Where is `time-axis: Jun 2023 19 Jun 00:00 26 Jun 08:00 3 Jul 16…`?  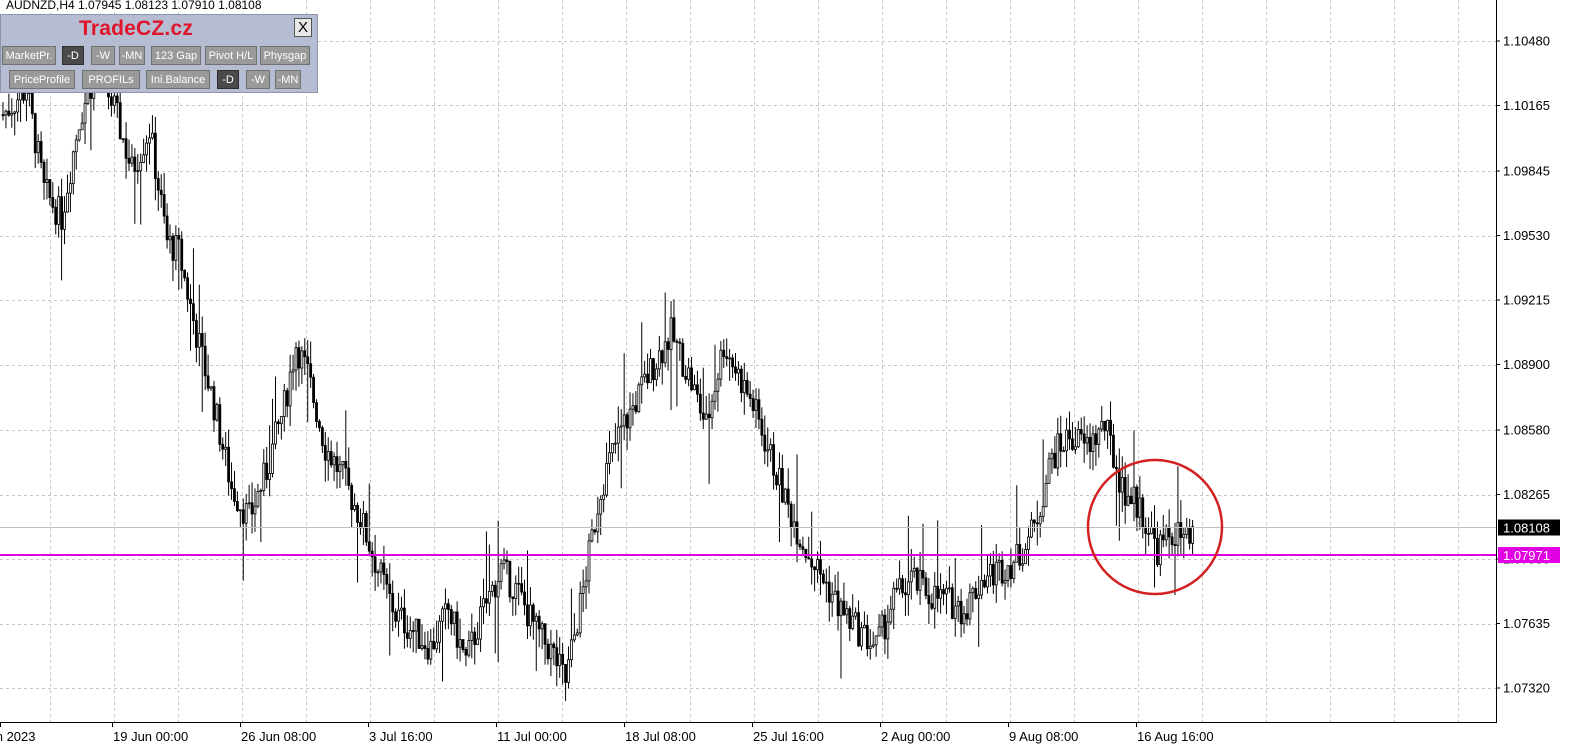
time-axis: Jun 2023 19 Jun 00:00 26 Jun 08:00 3 Jul 16… is located at coordinates (607, 733).